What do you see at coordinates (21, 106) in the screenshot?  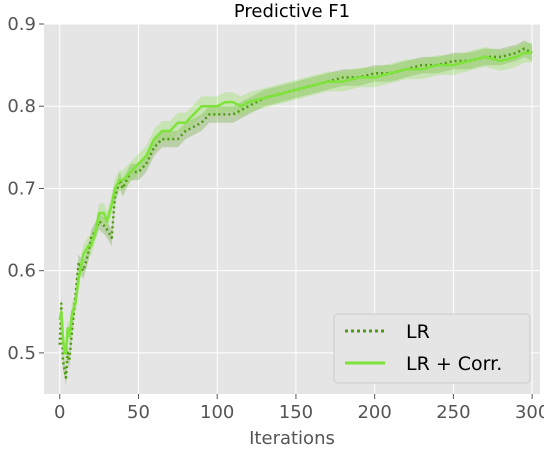 I see `y-tick-label: 0.8` at bounding box center [21, 106].